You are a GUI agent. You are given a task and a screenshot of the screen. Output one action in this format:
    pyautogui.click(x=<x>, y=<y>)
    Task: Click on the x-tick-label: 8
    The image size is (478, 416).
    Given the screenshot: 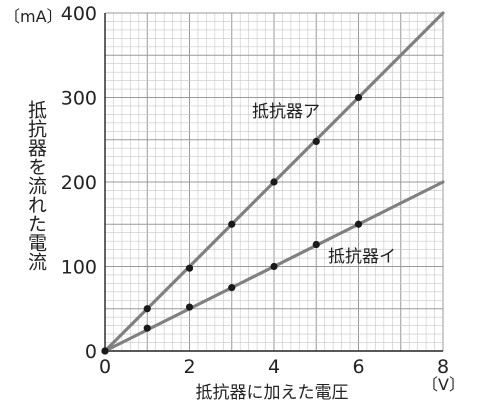 What is the action you would take?
    pyautogui.click(x=443, y=367)
    